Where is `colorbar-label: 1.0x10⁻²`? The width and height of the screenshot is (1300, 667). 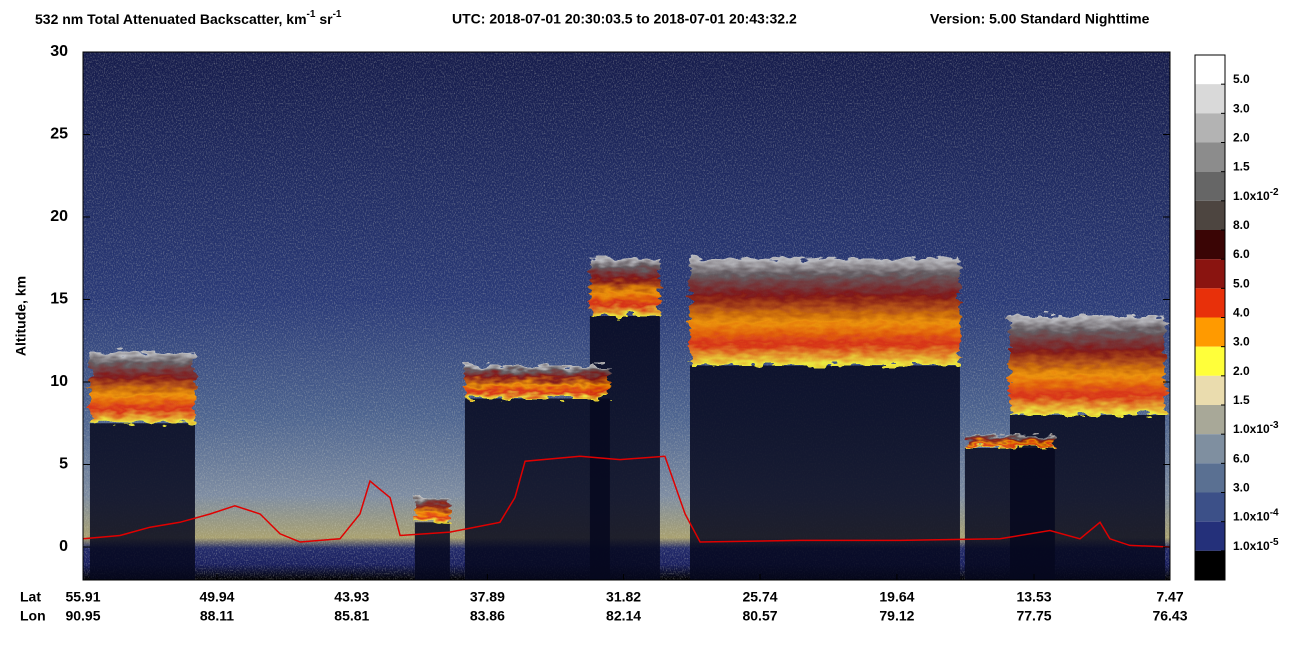 colorbar-label: 1.0x10⁻² is located at coordinates (1256, 194).